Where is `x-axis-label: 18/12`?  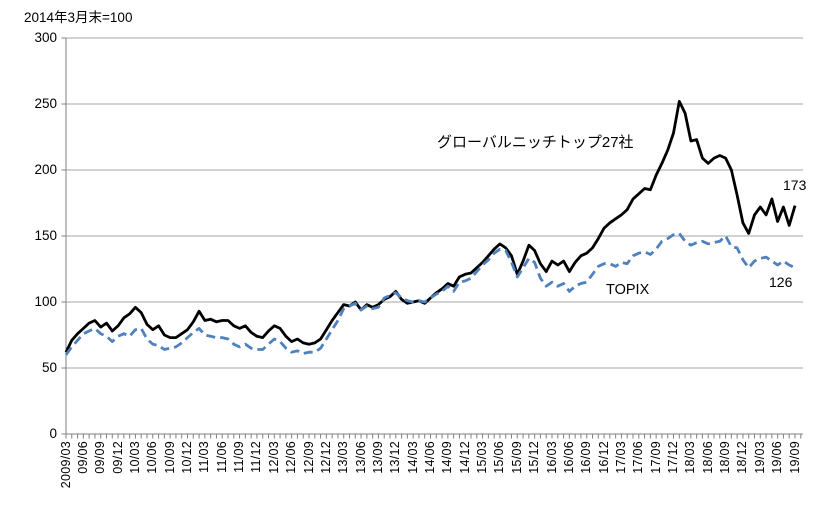
x-axis-label: 18/12 is located at coordinates (742, 457).